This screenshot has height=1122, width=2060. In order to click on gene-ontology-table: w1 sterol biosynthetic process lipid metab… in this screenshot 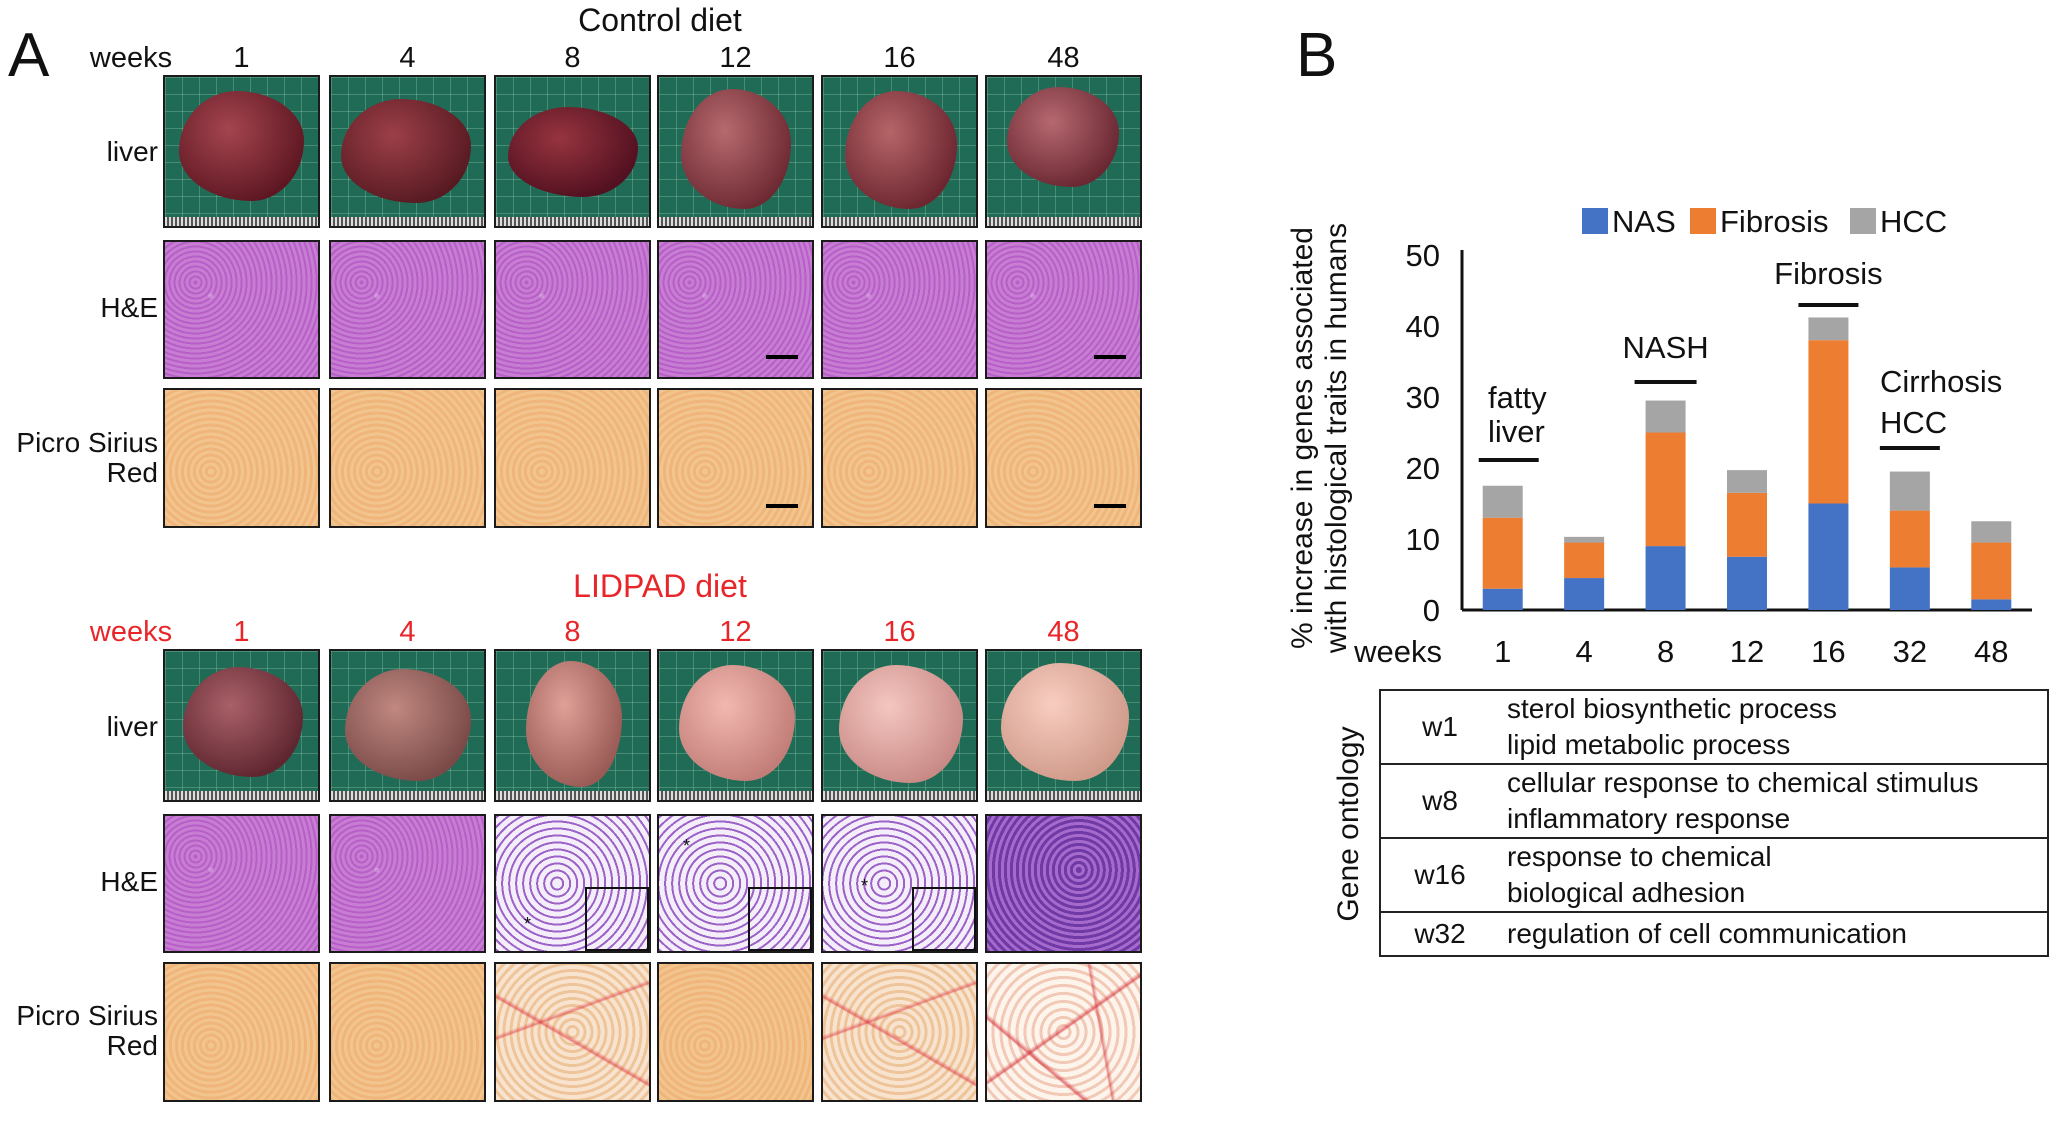, I will do `click(1714, 823)`.